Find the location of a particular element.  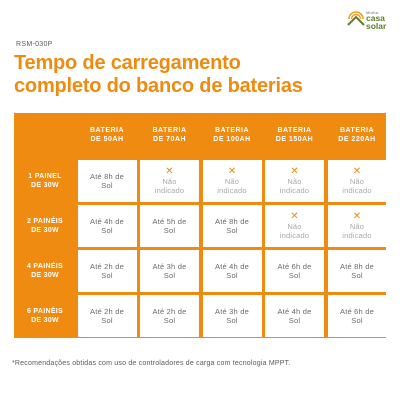

row-label-line-1: 6 PAINÉIS is located at coordinates (45, 311).